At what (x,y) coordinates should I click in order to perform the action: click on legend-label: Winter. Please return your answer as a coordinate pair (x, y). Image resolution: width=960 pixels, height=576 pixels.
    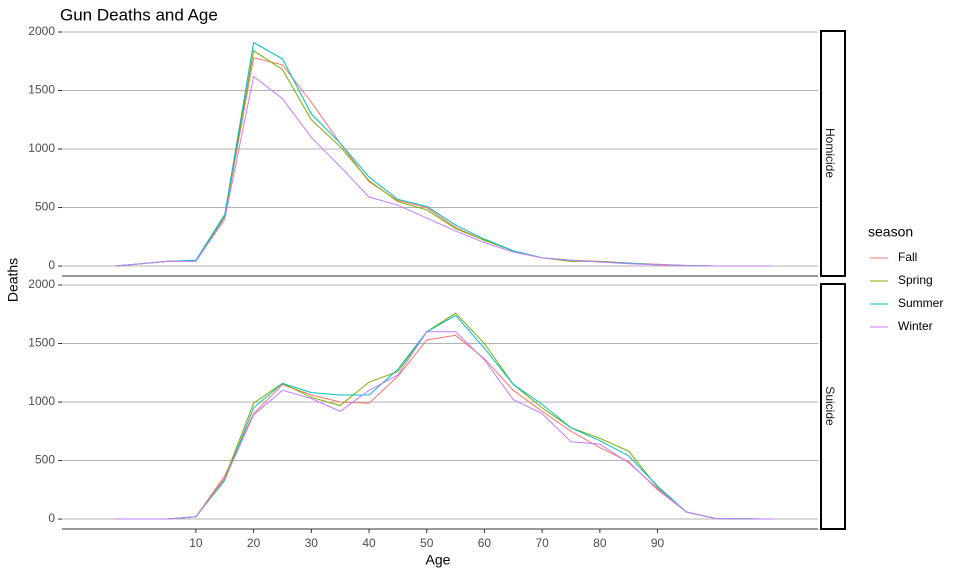
    Looking at the image, I should click on (915, 326).